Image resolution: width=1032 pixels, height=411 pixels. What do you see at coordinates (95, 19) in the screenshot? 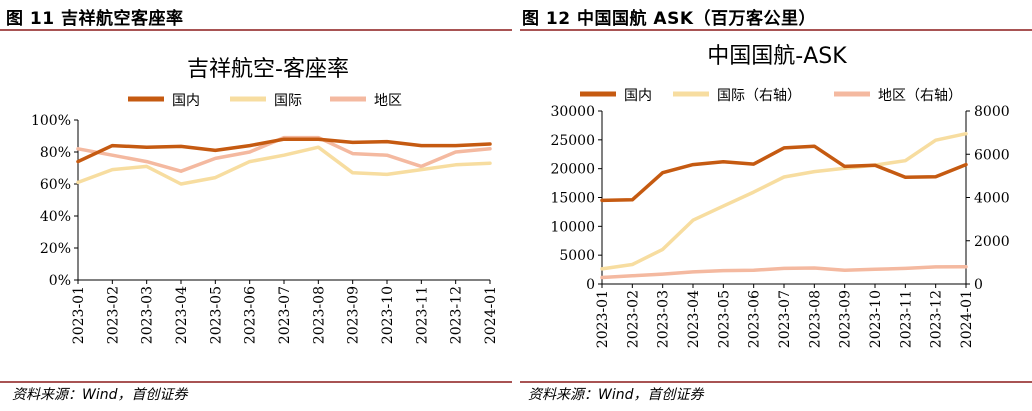
I see `figure-11-caption: 图 11 吉祥航空客座率` at bounding box center [95, 19].